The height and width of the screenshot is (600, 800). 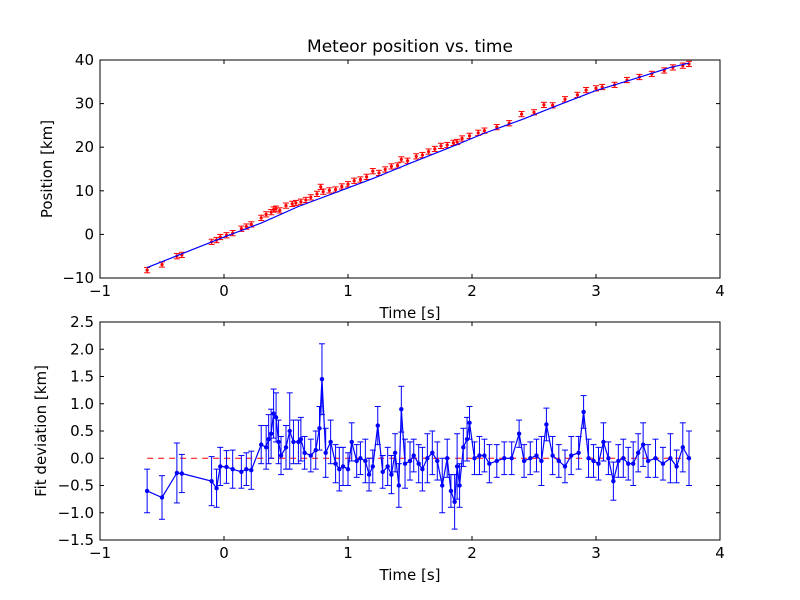 I want to click on y-axis-label: Position [km], so click(x=47, y=169).